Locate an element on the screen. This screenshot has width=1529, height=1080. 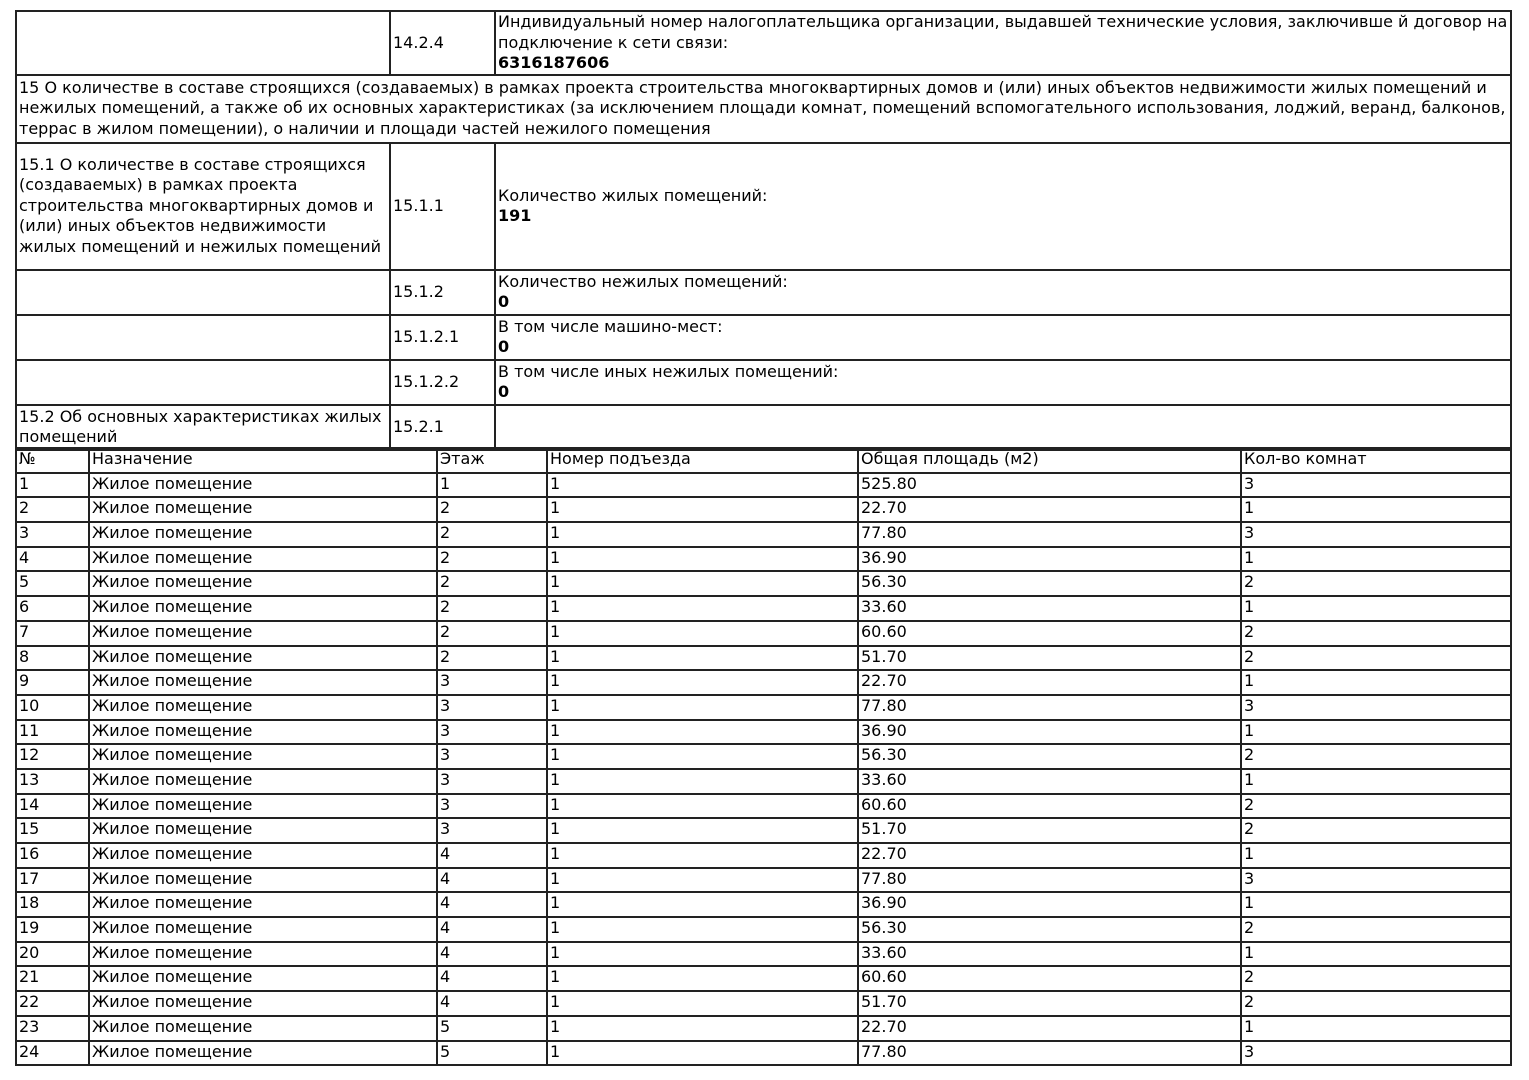
cell-number: 22 is located at coordinates (52, 1003).